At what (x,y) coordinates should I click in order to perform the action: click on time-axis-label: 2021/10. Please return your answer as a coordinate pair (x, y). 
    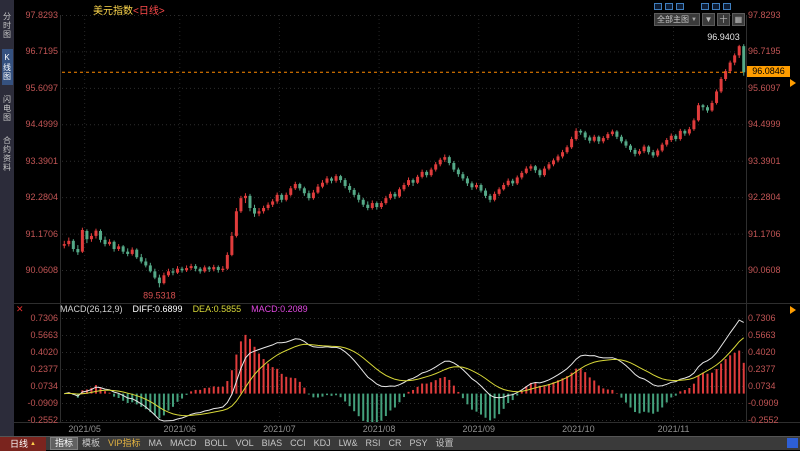
    Looking at the image, I should click on (578, 429).